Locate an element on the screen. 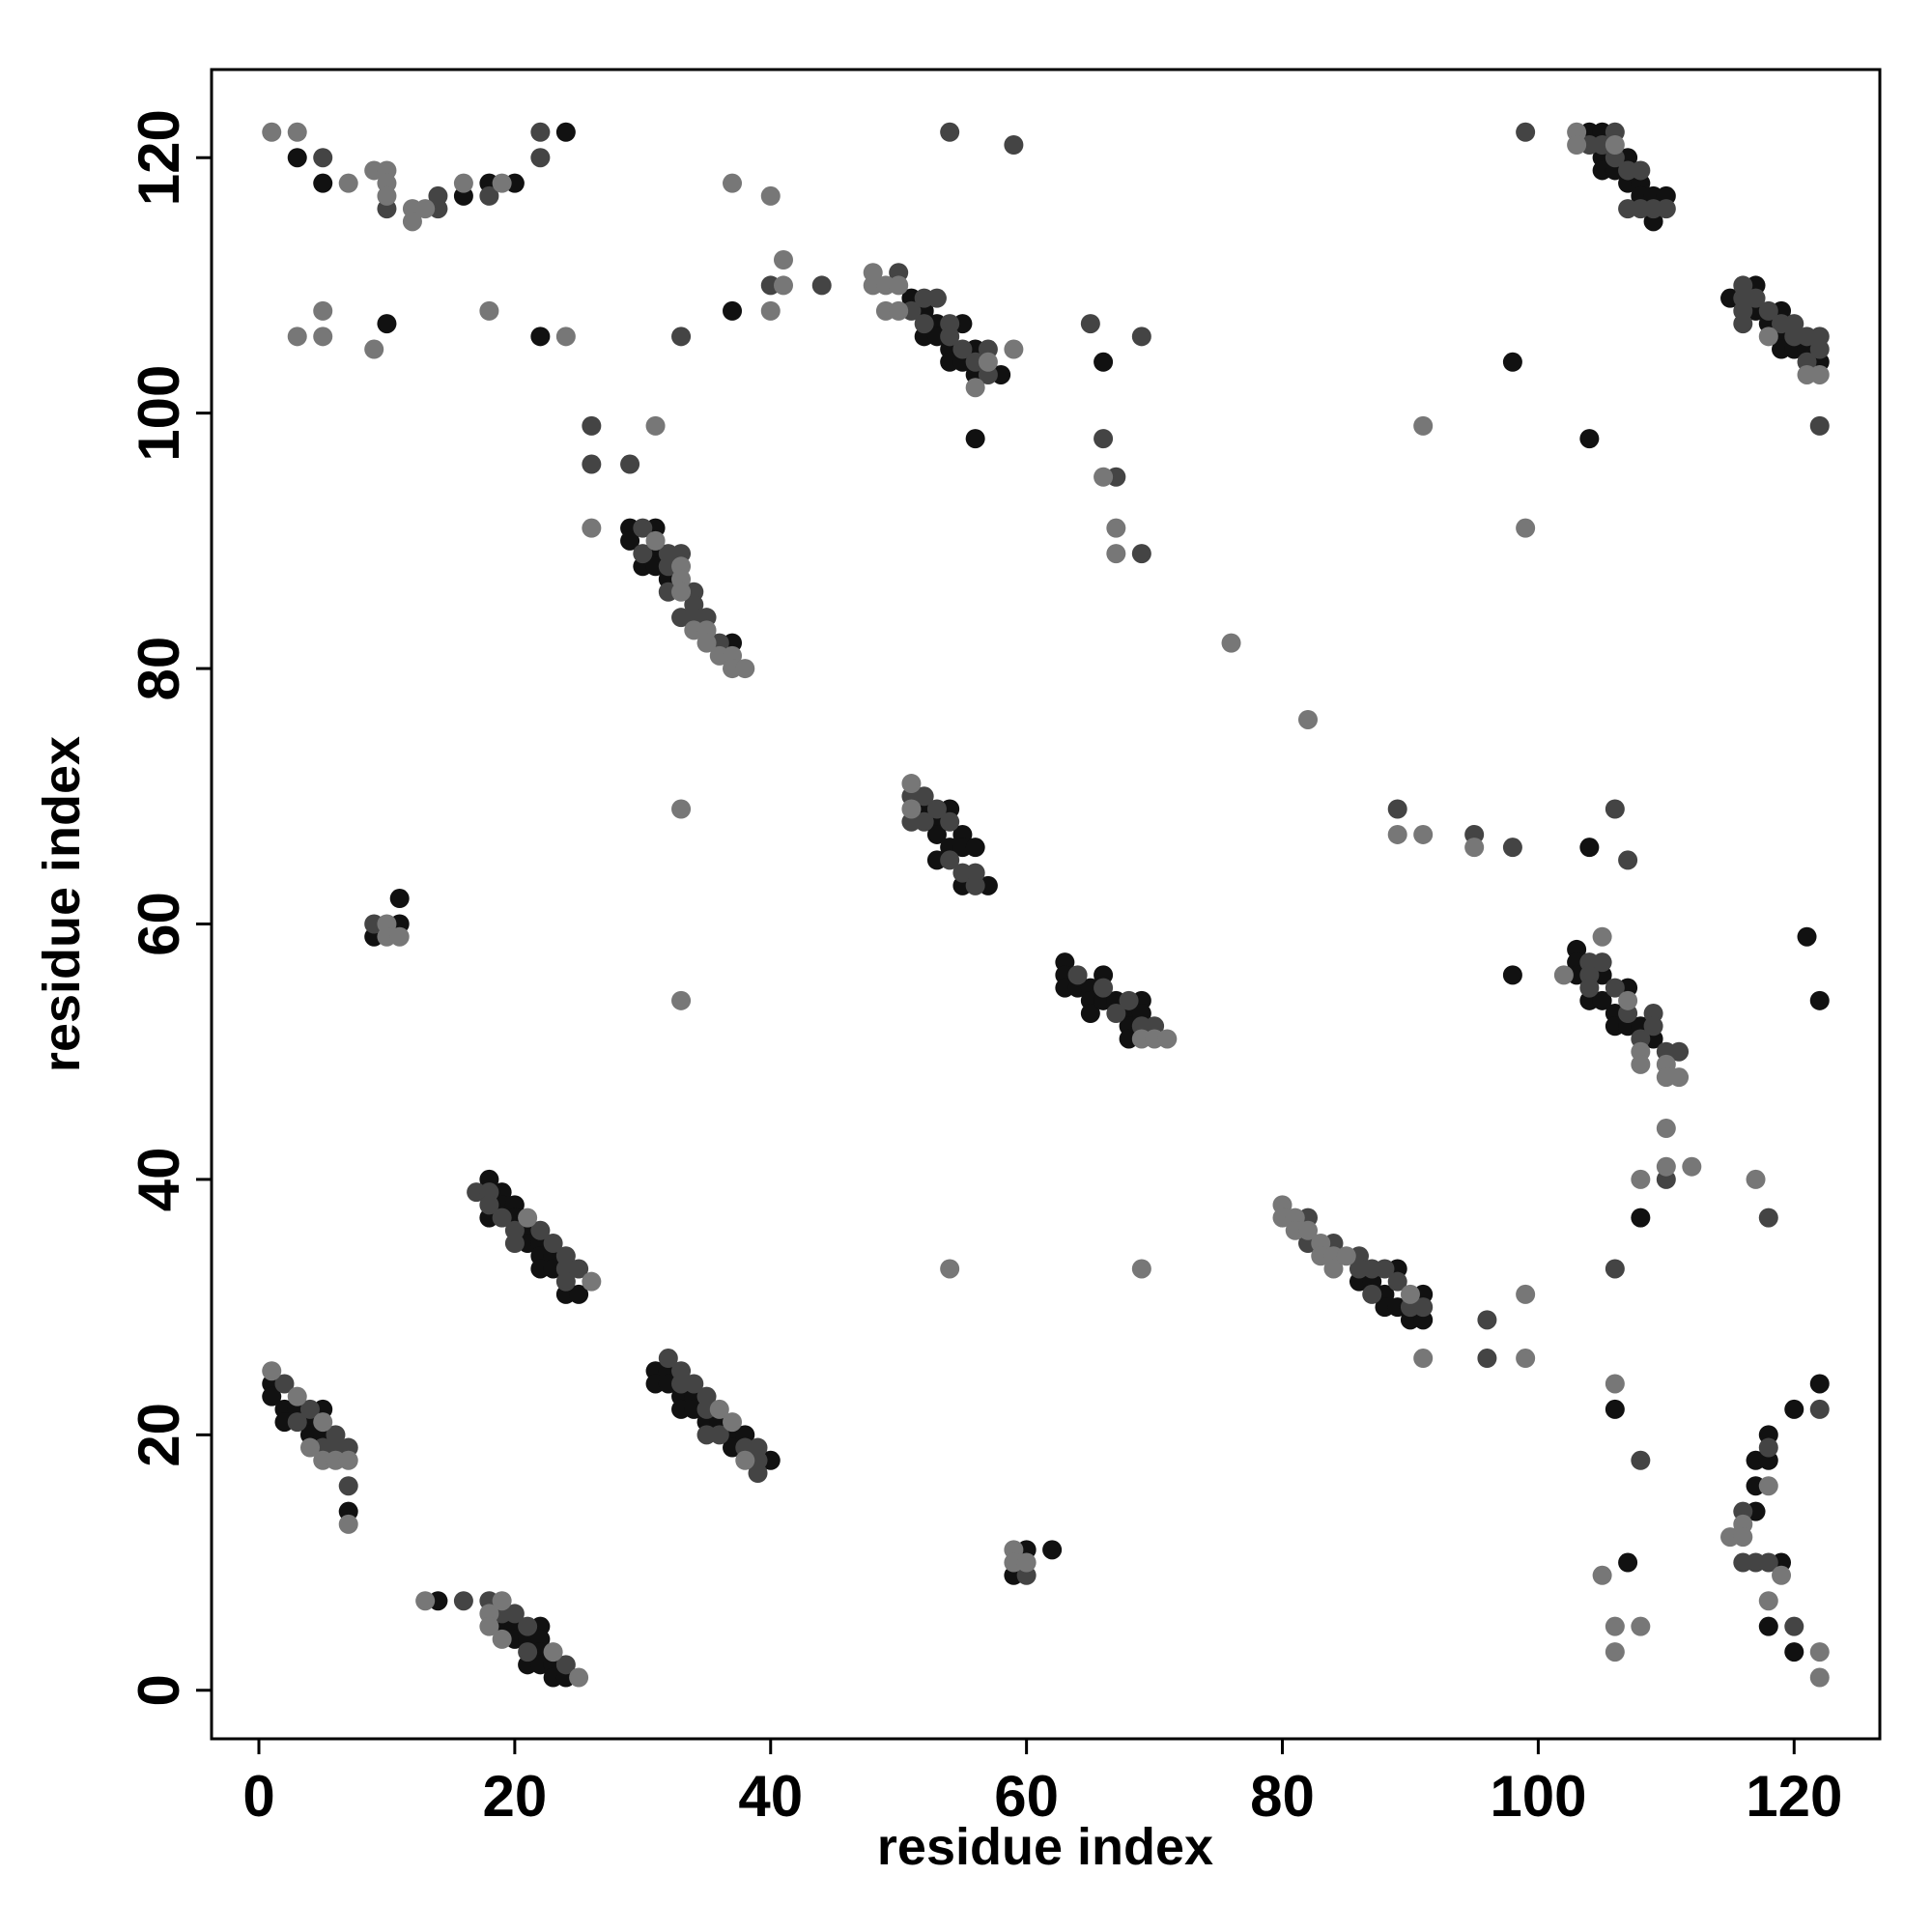  y-tick-label: 80 is located at coordinates (159, 669).